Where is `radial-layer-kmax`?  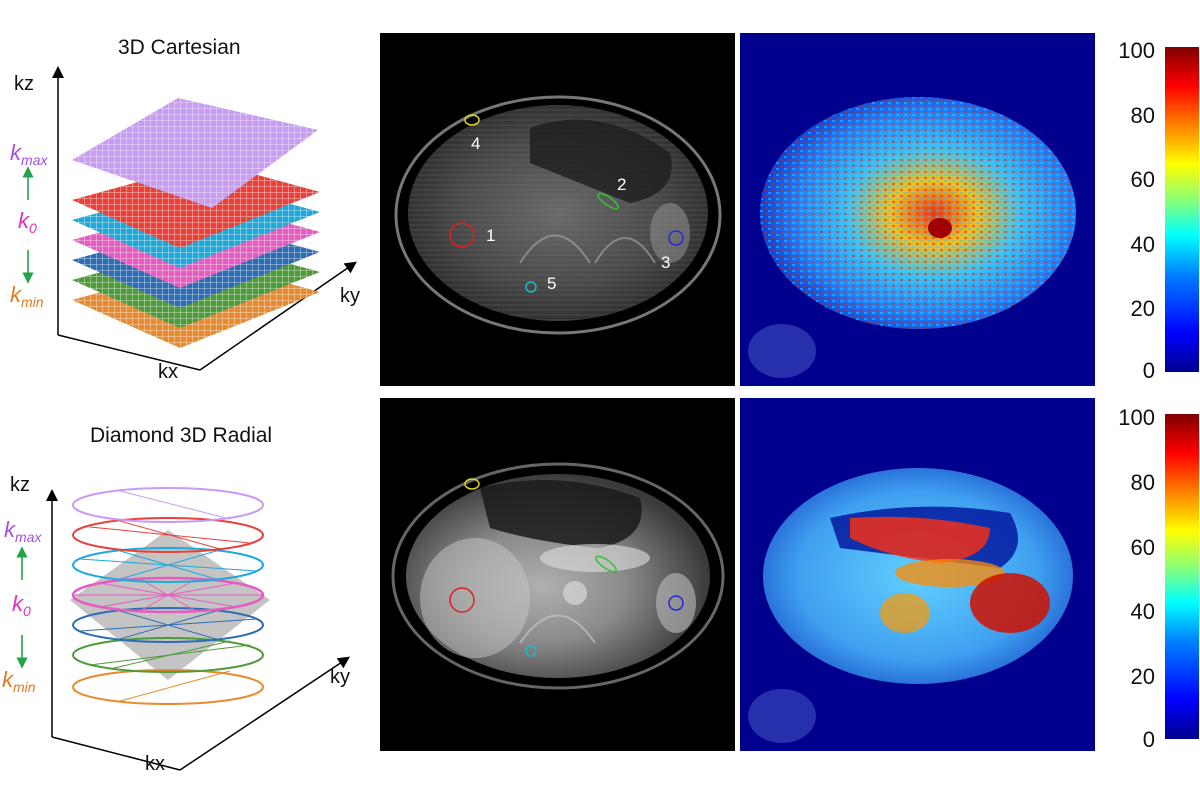 radial-layer-kmax is located at coordinates (168, 505).